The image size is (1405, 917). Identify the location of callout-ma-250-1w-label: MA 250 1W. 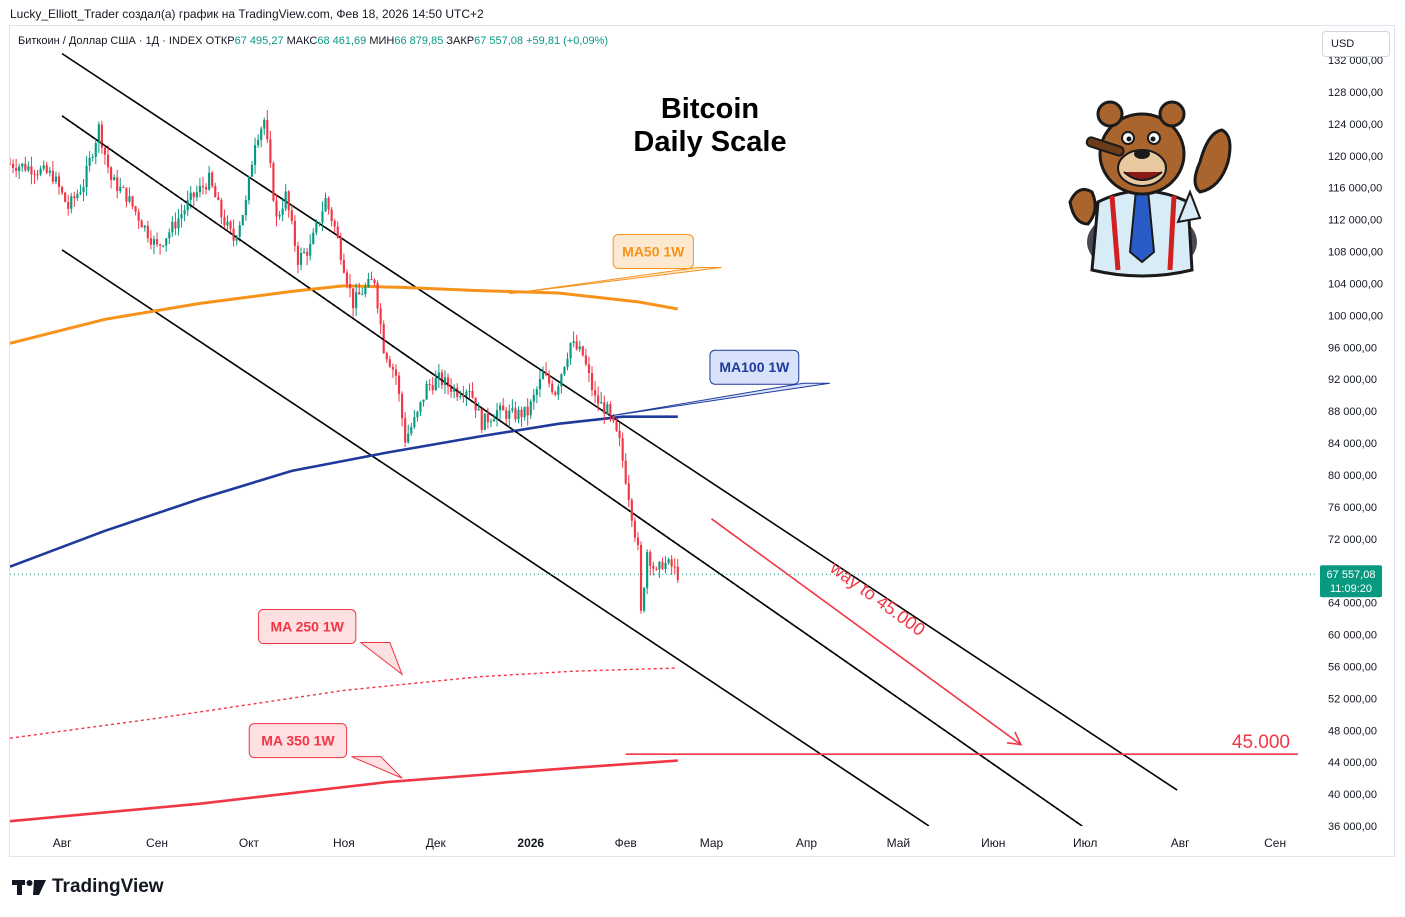
(307, 627).